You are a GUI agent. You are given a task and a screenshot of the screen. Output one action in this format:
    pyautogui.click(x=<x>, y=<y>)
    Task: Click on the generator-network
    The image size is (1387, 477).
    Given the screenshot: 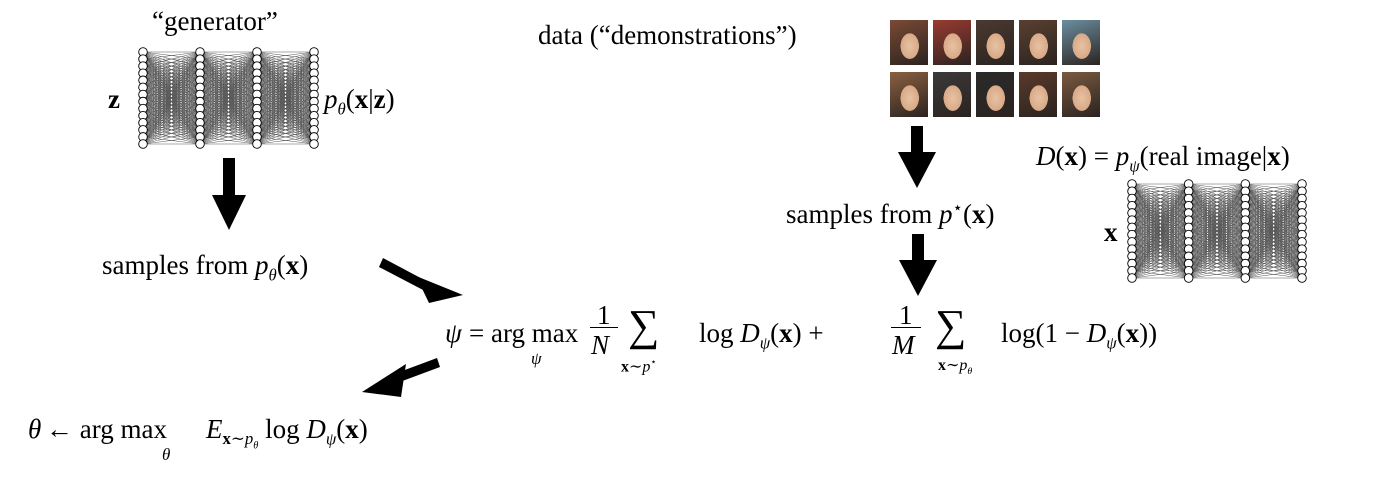 What is the action you would take?
    pyautogui.click(x=228, y=98)
    